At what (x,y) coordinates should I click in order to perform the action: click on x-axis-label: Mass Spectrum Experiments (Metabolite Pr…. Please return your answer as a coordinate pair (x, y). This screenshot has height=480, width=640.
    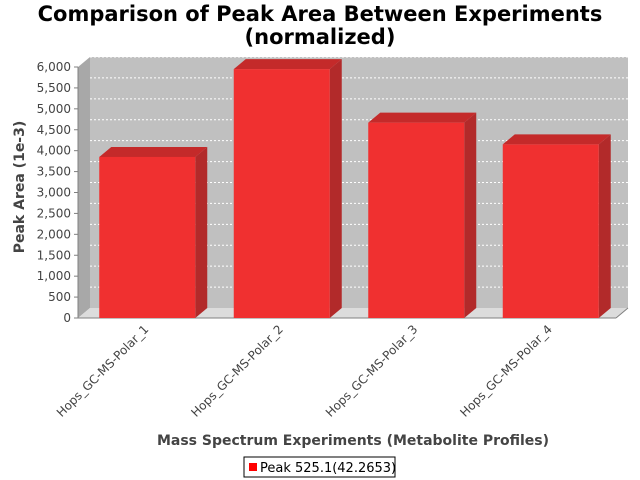
    Looking at the image, I should click on (353, 441).